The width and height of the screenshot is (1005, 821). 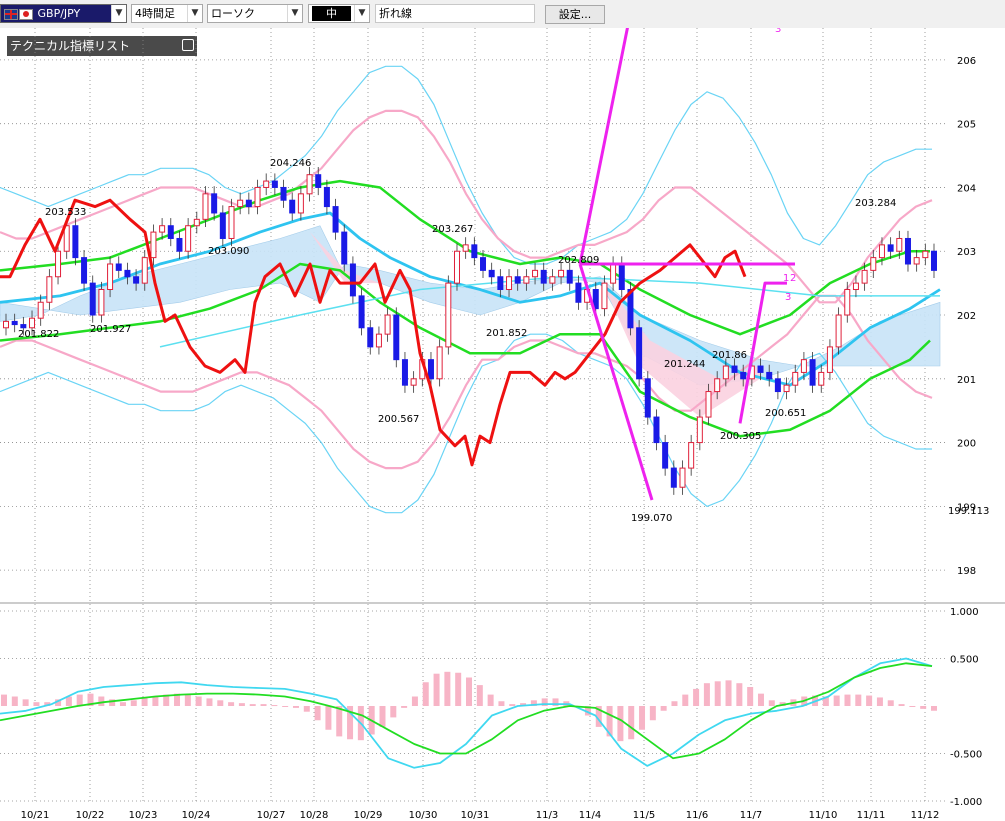 I want to click on osc-tick-label: 0.500, so click(x=964, y=660).